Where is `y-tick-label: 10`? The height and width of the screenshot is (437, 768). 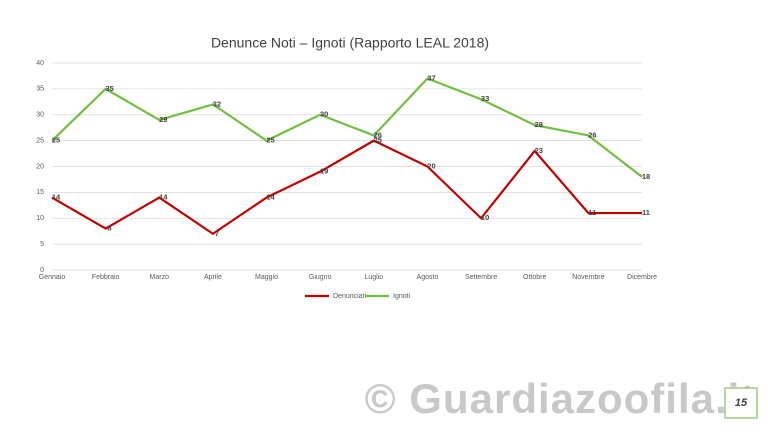
y-tick-label: 10 is located at coordinates (40, 218).